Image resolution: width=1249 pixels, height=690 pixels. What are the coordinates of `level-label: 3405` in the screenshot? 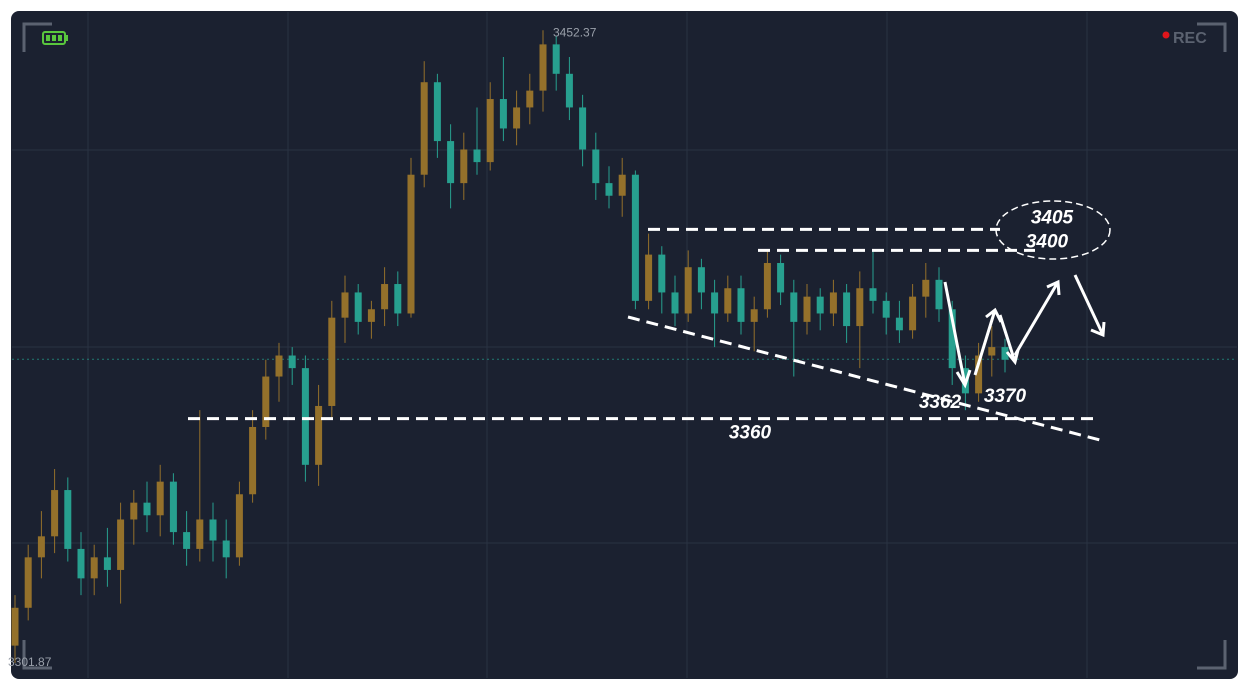 It's located at (1052, 217).